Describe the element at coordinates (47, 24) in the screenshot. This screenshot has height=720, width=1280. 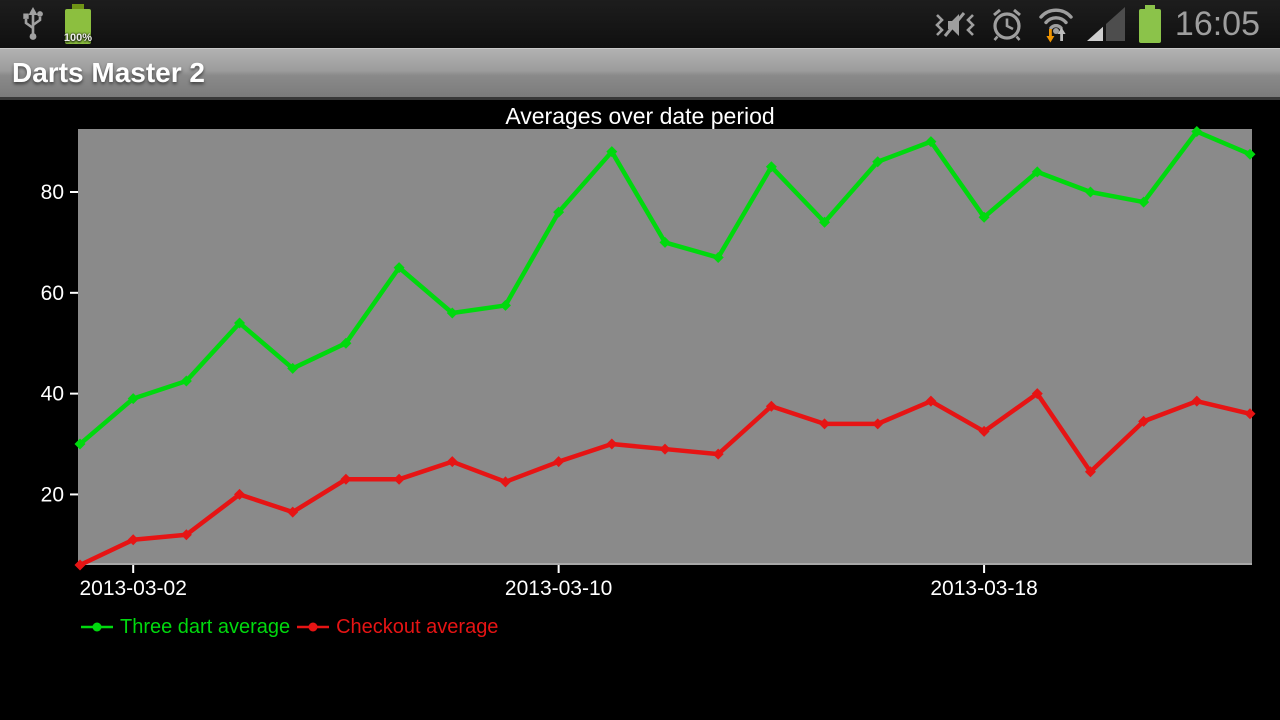
I see `status-bar-left: 100%` at that location.